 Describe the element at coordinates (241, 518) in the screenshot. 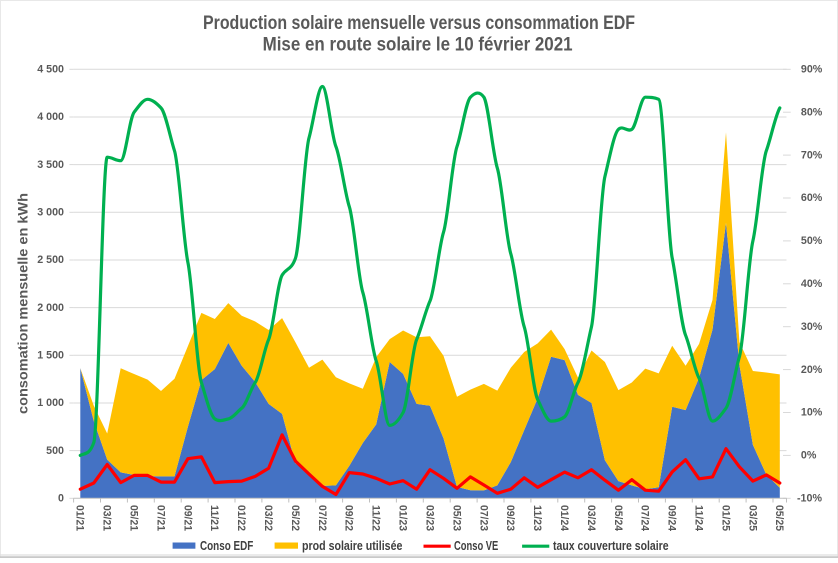

I see `svg-text: 01/22` at that location.